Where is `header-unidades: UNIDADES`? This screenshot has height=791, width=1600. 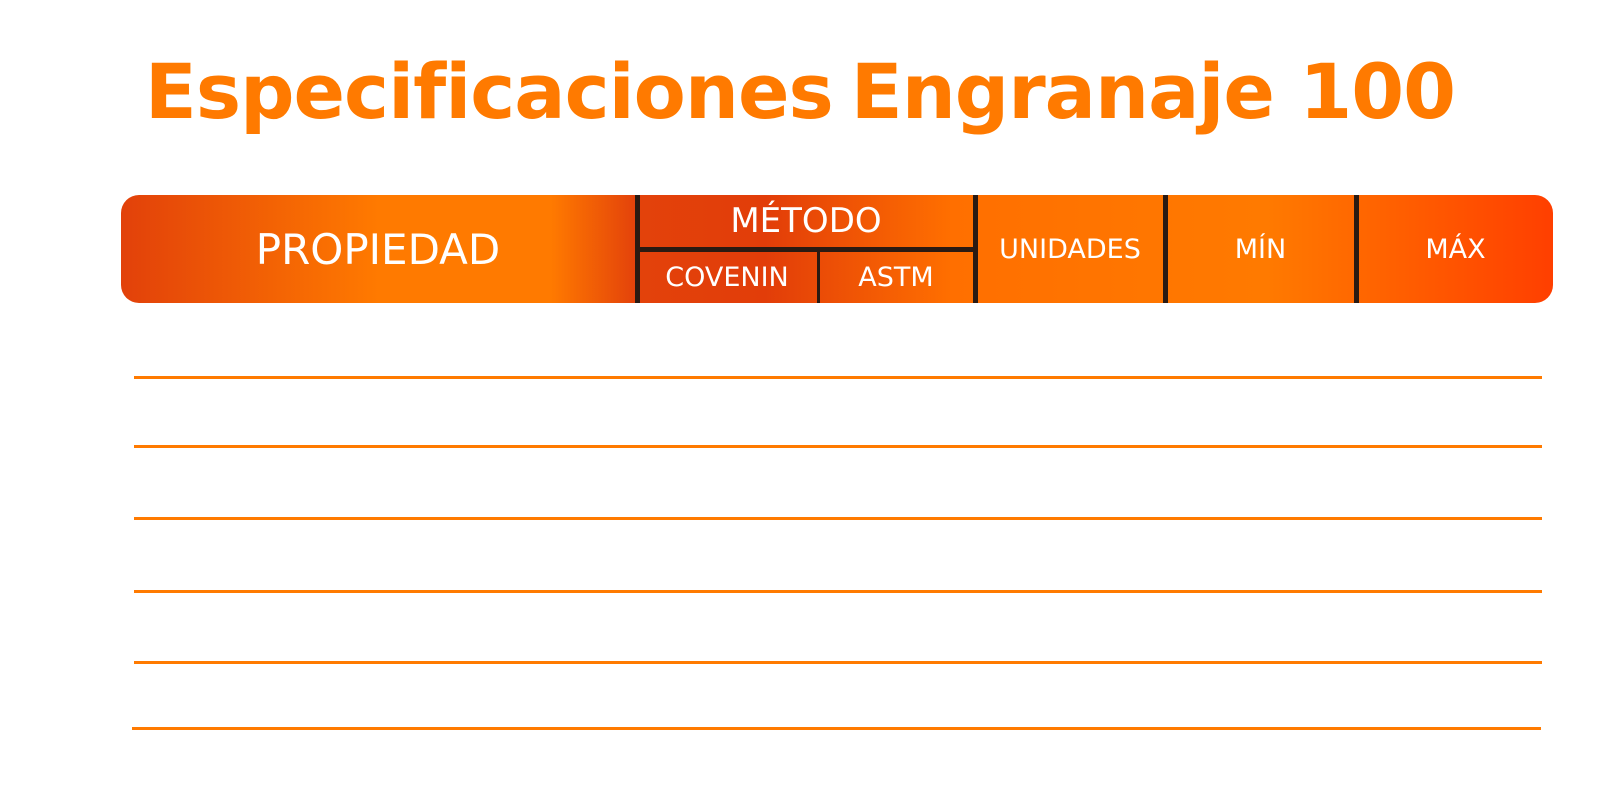
header-unidades: UNIDADES is located at coordinates (1070, 249).